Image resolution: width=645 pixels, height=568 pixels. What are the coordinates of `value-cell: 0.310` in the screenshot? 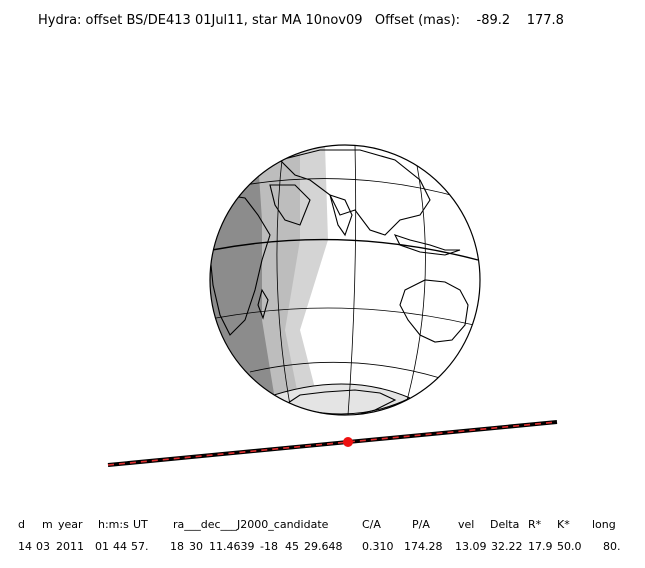 It's located at (378, 546).